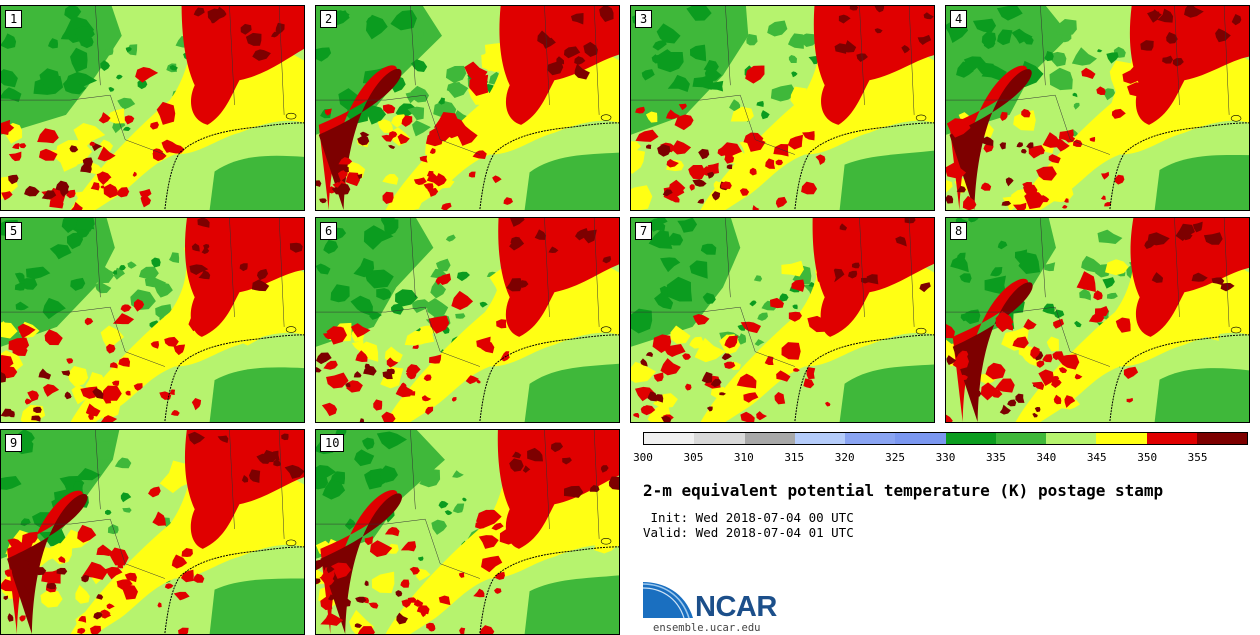 This screenshot has width=1260, height=635. I want to click on ensemble-member-panel: 8, so click(1097, 320).